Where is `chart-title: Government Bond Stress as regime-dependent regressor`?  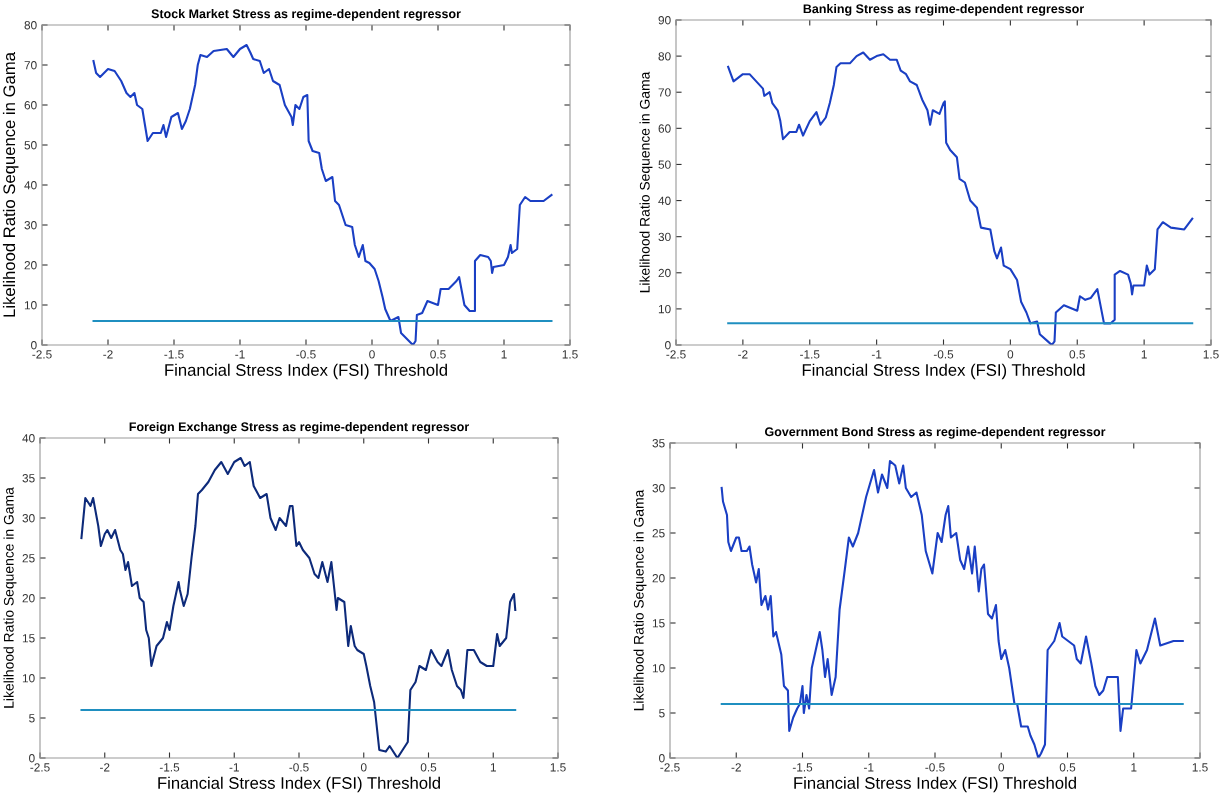
chart-title: Government Bond Stress as regime-dependent regressor is located at coordinates (935, 433).